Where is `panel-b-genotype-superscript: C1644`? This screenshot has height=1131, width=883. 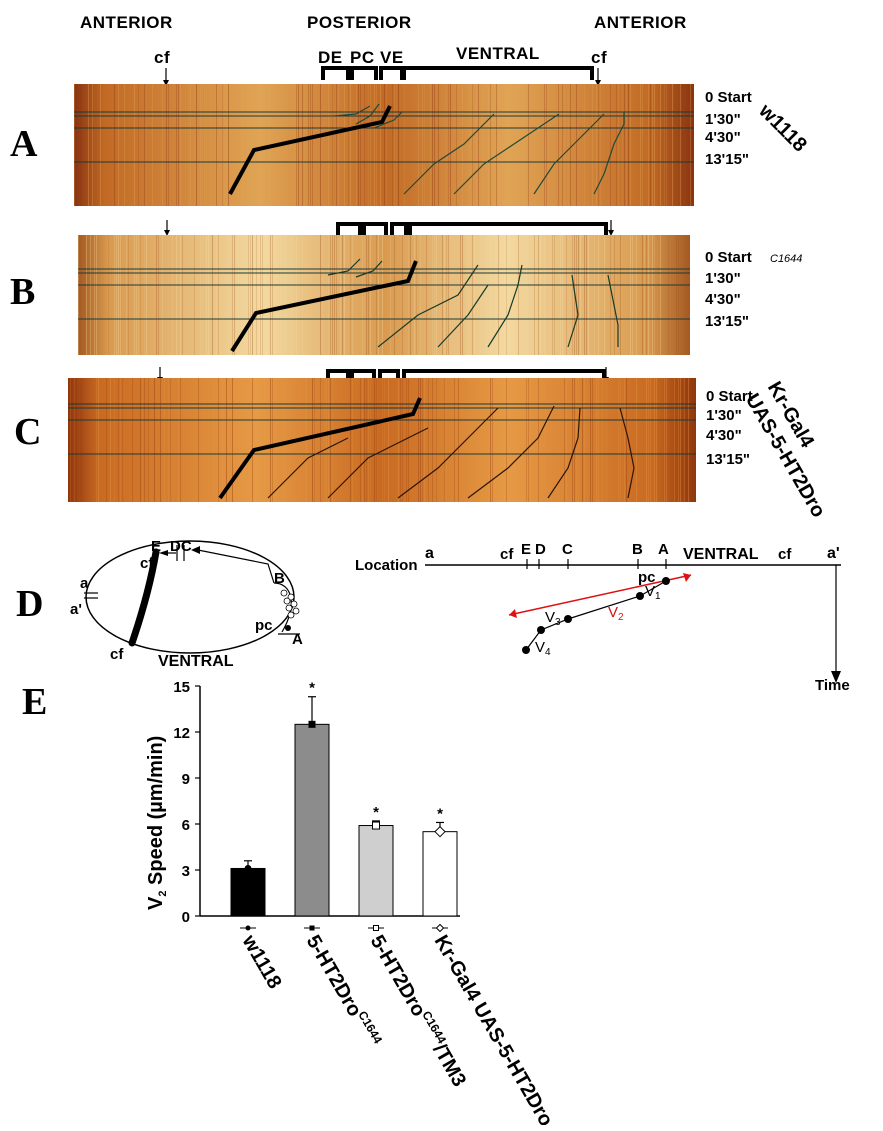 panel-b-genotype-superscript: C1644 is located at coordinates (786, 259).